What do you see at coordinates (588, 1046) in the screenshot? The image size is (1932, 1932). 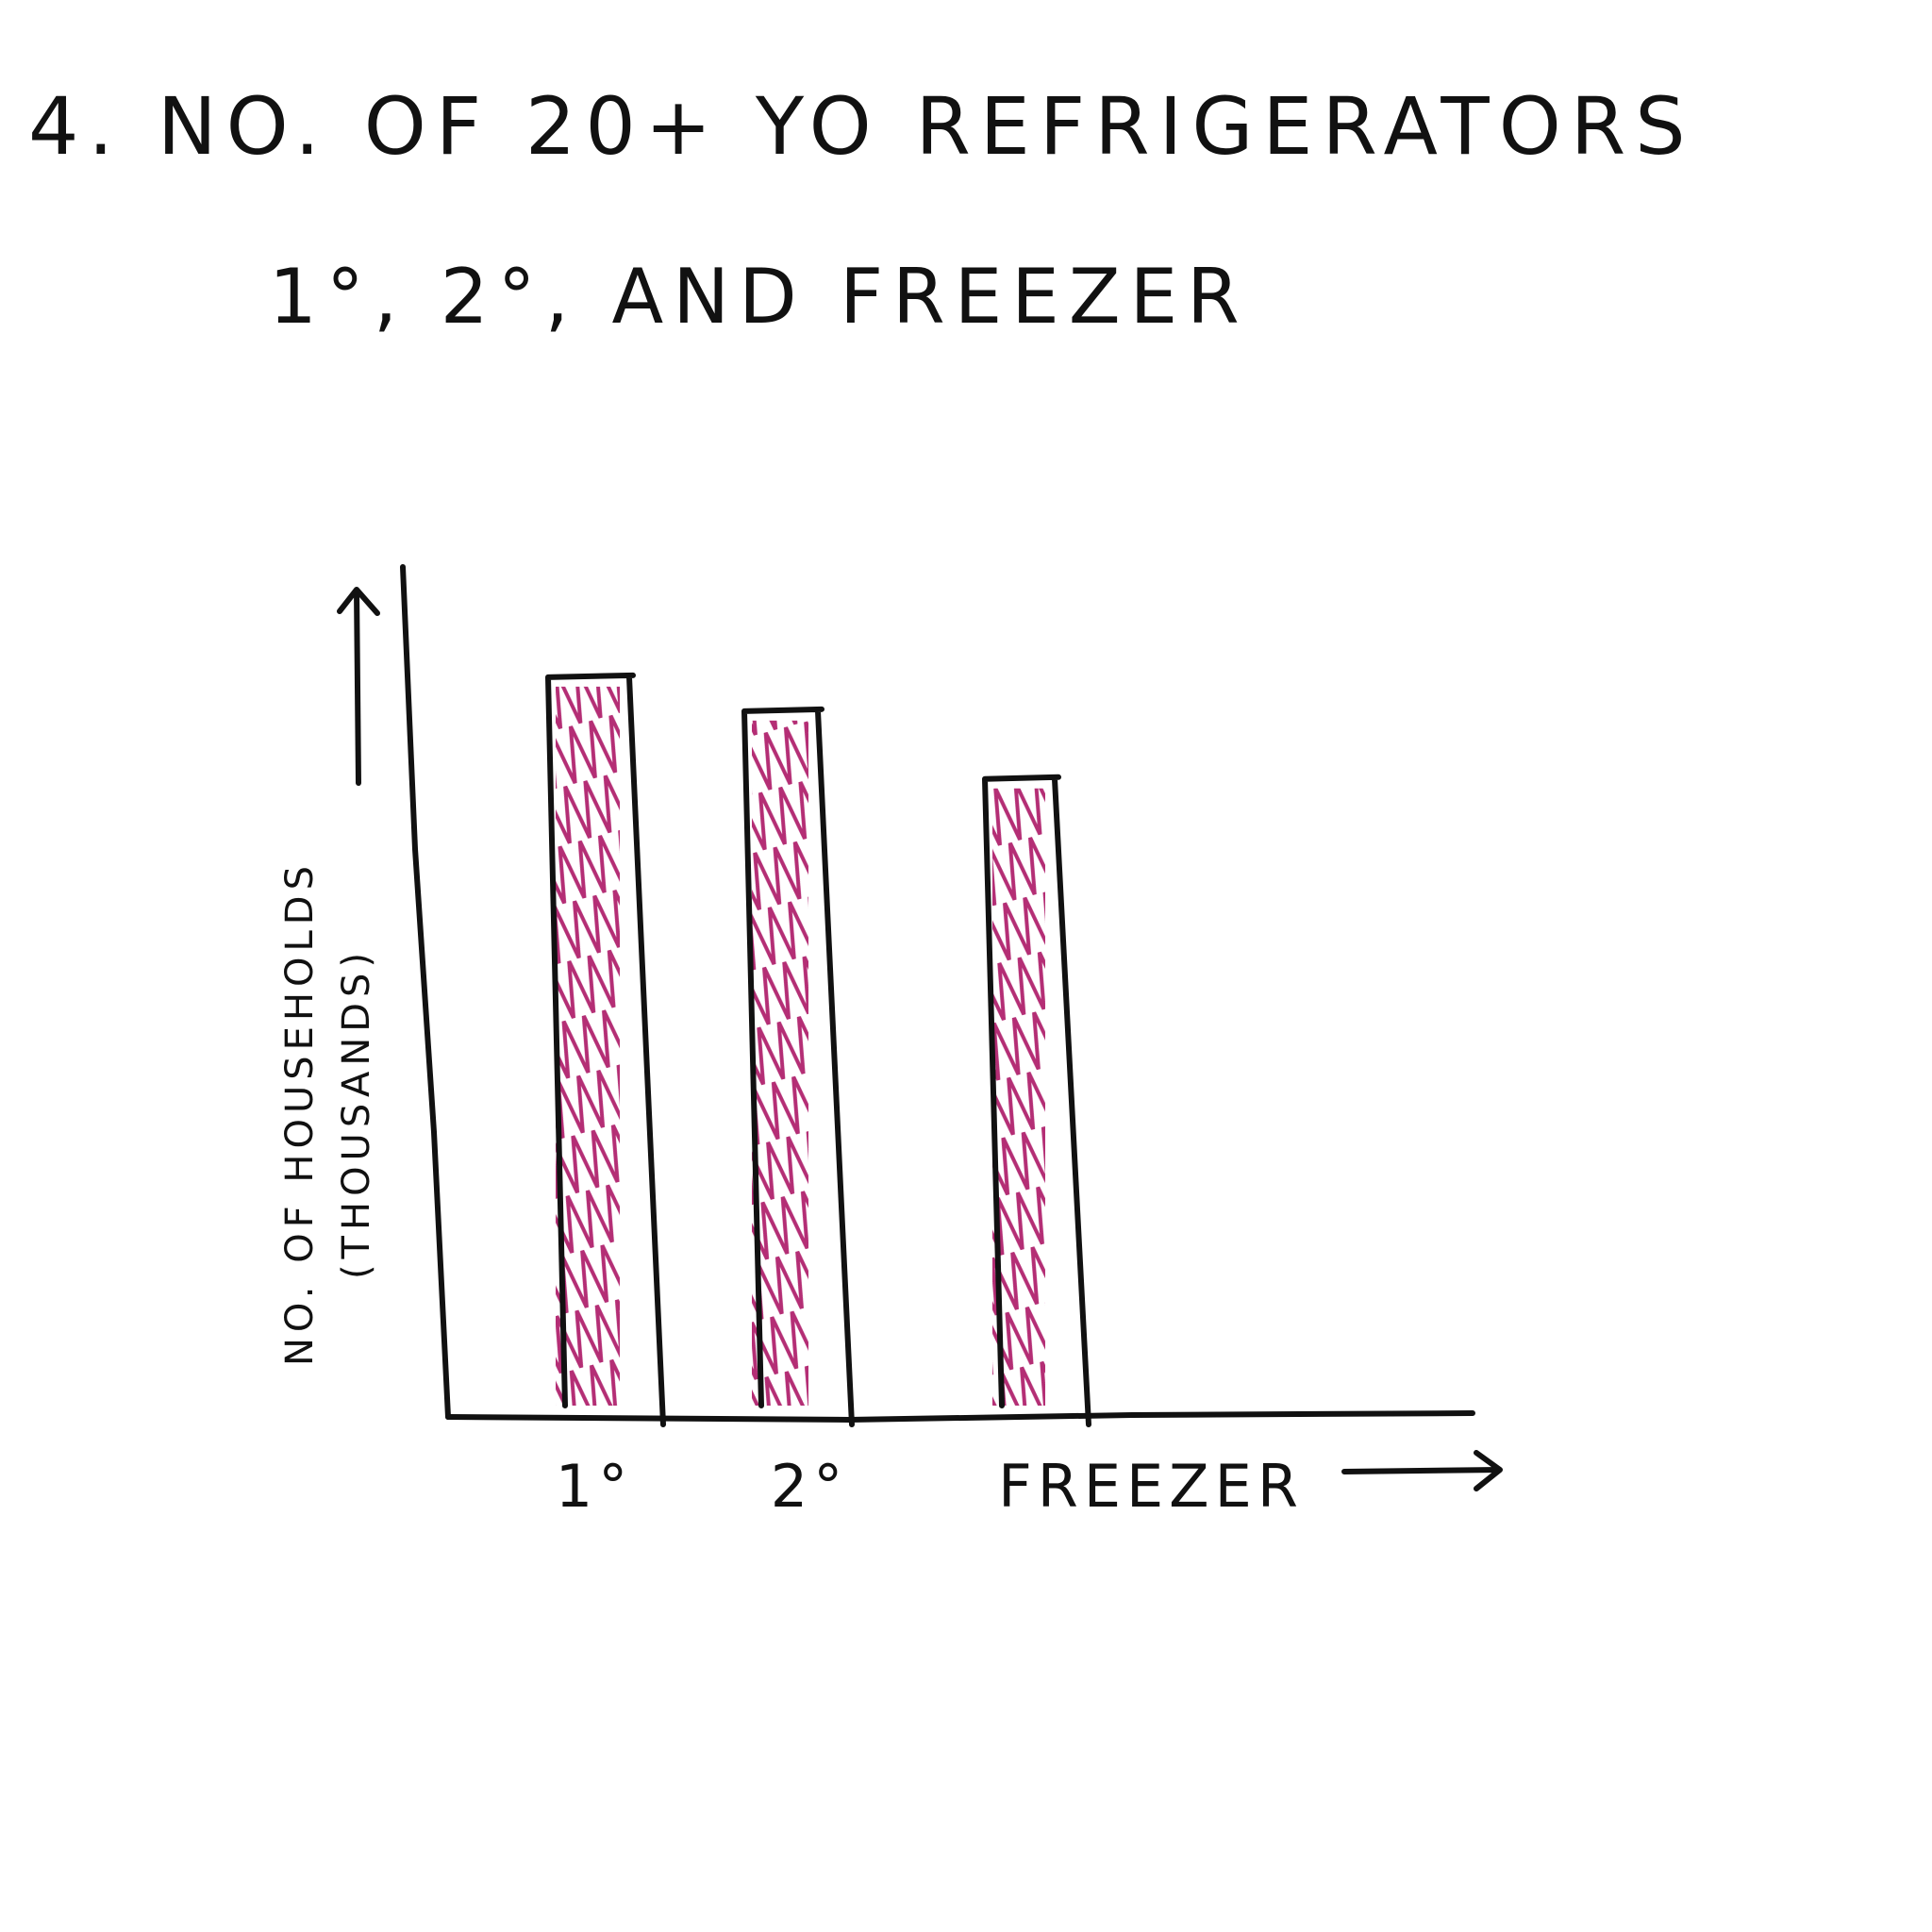 I see `bar-fill` at bounding box center [588, 1046].